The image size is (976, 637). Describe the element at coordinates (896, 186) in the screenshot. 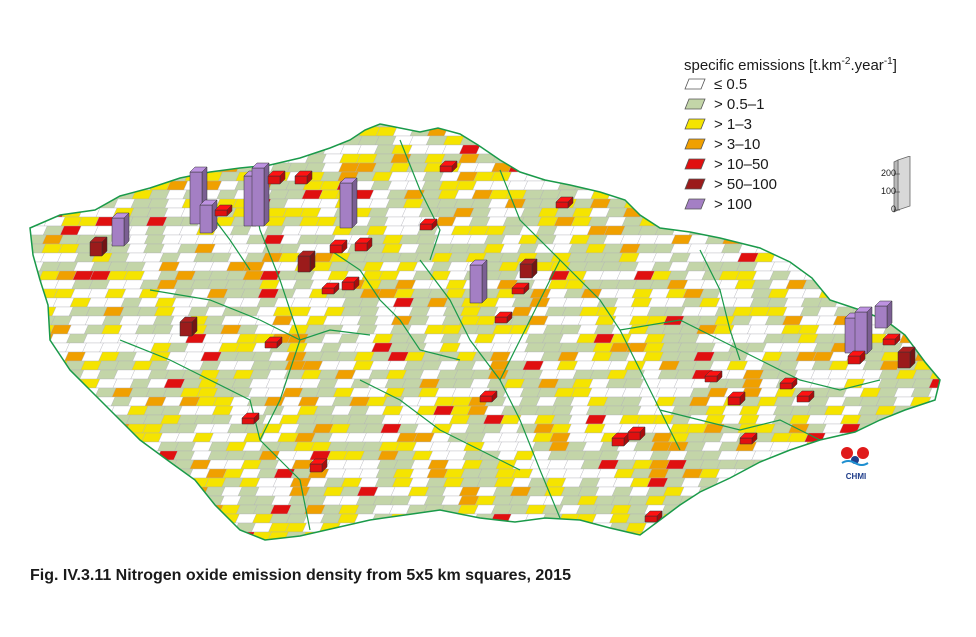

I see `scale-bar: 200 100 0` at that location.